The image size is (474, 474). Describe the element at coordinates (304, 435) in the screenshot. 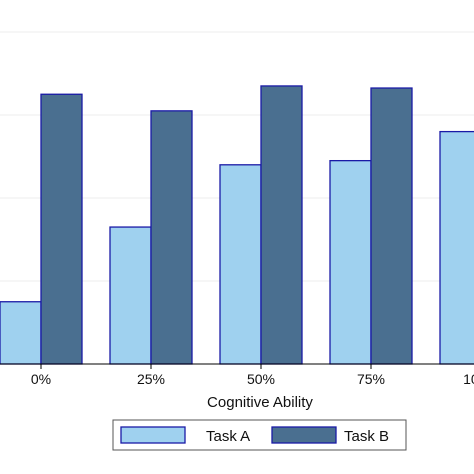

I see `legend-swatch-task-b` at that location.